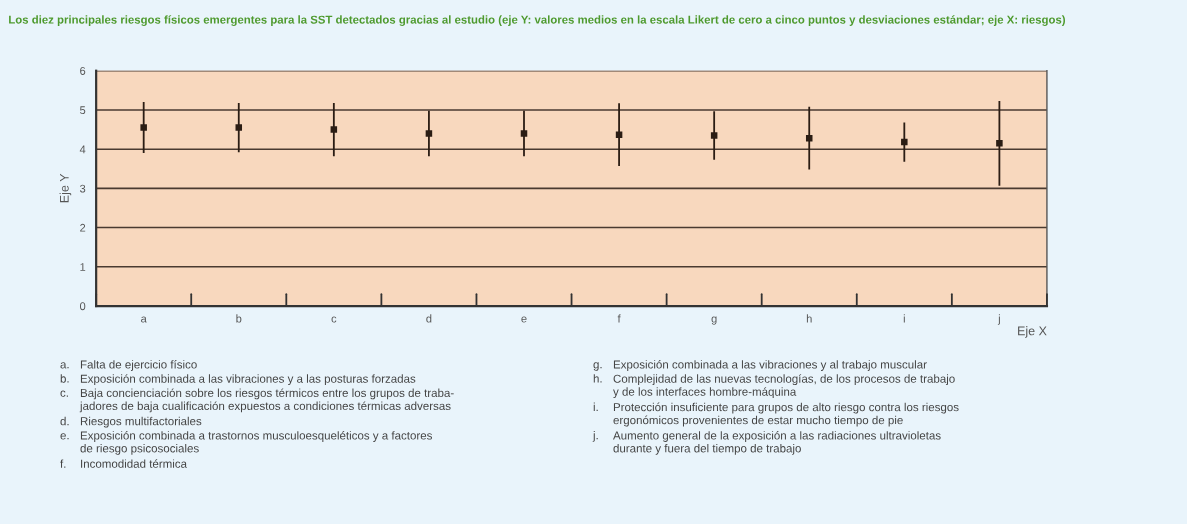 The height and width of the screenshot is (524, 1187). I want to click on x-tick-label: i, so click(904, 318).